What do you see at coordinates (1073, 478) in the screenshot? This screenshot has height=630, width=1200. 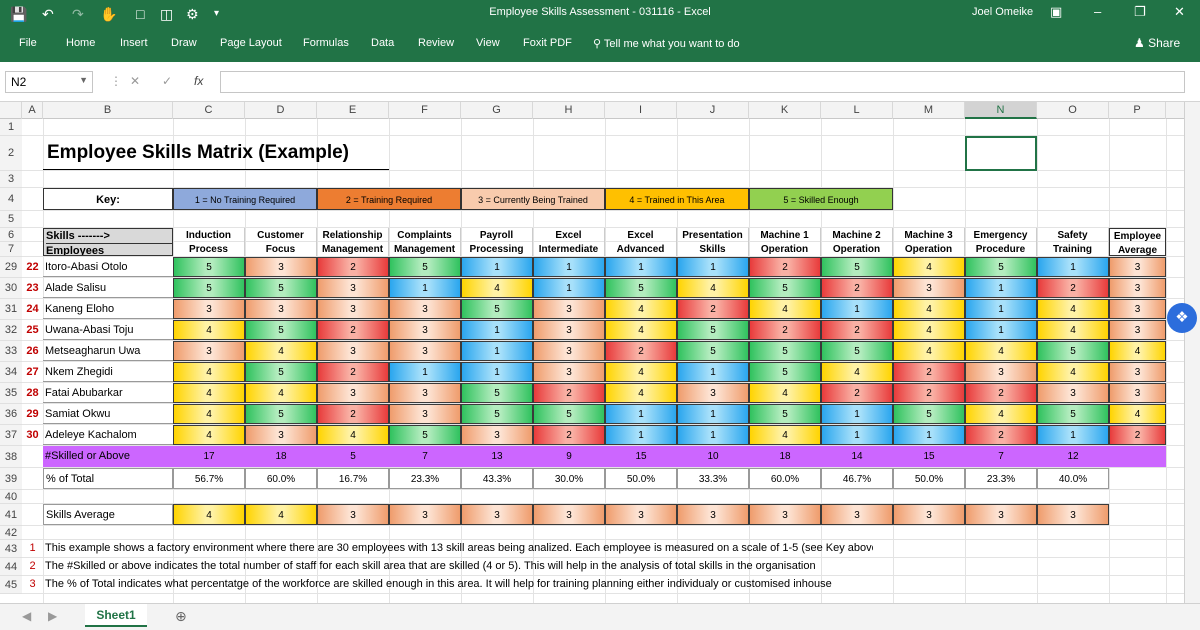 I see `pct-value: 40.0%` at bounding box center [1073, 478].